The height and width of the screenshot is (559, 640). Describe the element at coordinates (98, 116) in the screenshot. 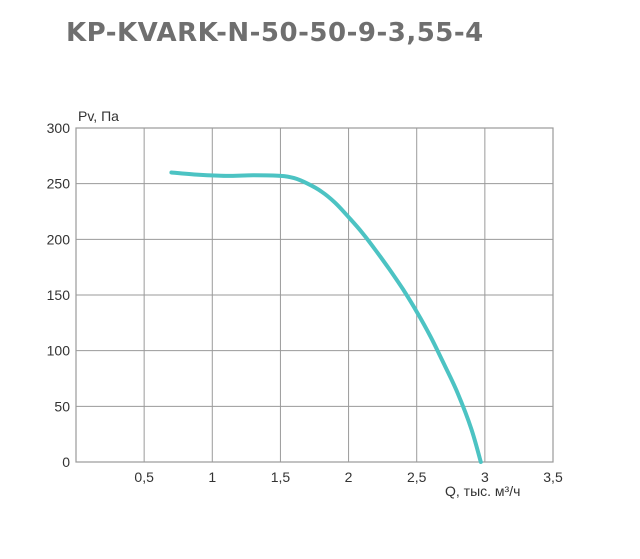

I see `y-axis-title: Pv, Па` at that location.